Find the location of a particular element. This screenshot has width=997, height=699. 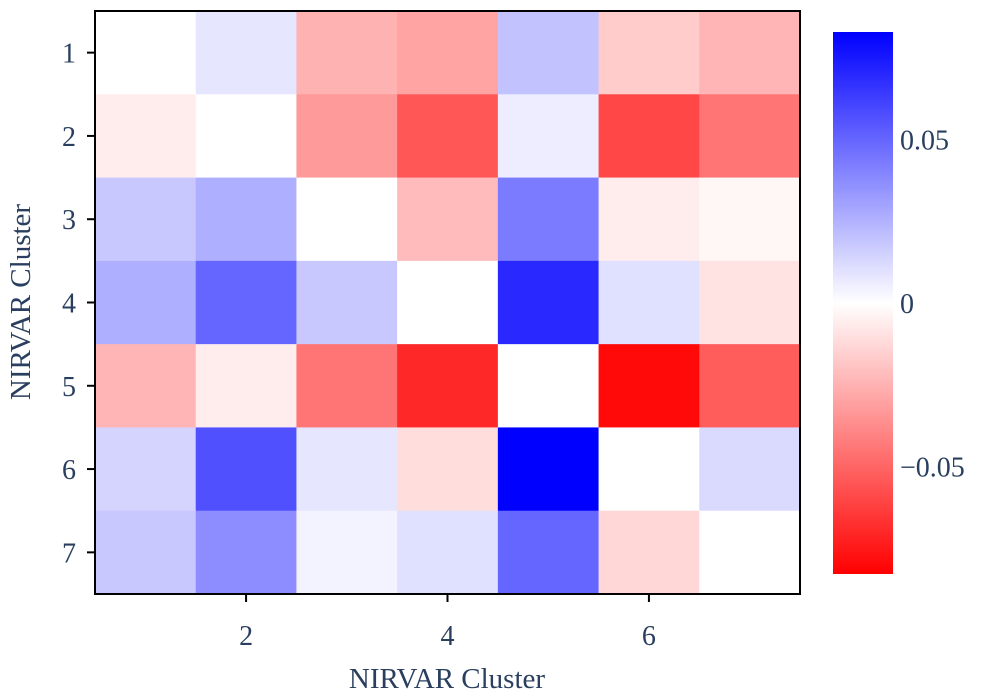

heatmap-cell-r4-c4 is located at coordinates (448, 302).